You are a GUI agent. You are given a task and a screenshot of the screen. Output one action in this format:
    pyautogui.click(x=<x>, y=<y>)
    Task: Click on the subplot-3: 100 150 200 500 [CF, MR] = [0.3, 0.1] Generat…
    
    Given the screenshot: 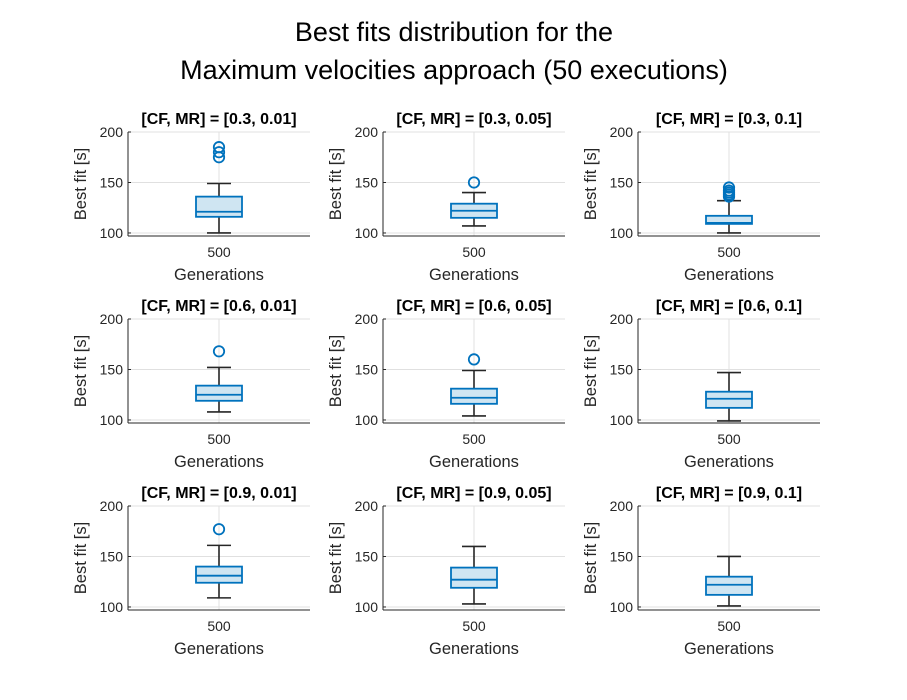 What is the action you would take?
    pyautogui.click(x=701, y=197)
    